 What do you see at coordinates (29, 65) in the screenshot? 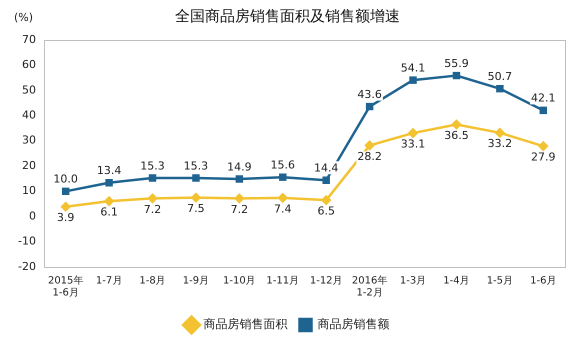
I see `y-tick-label: 60` at bounding box center [29, 65].